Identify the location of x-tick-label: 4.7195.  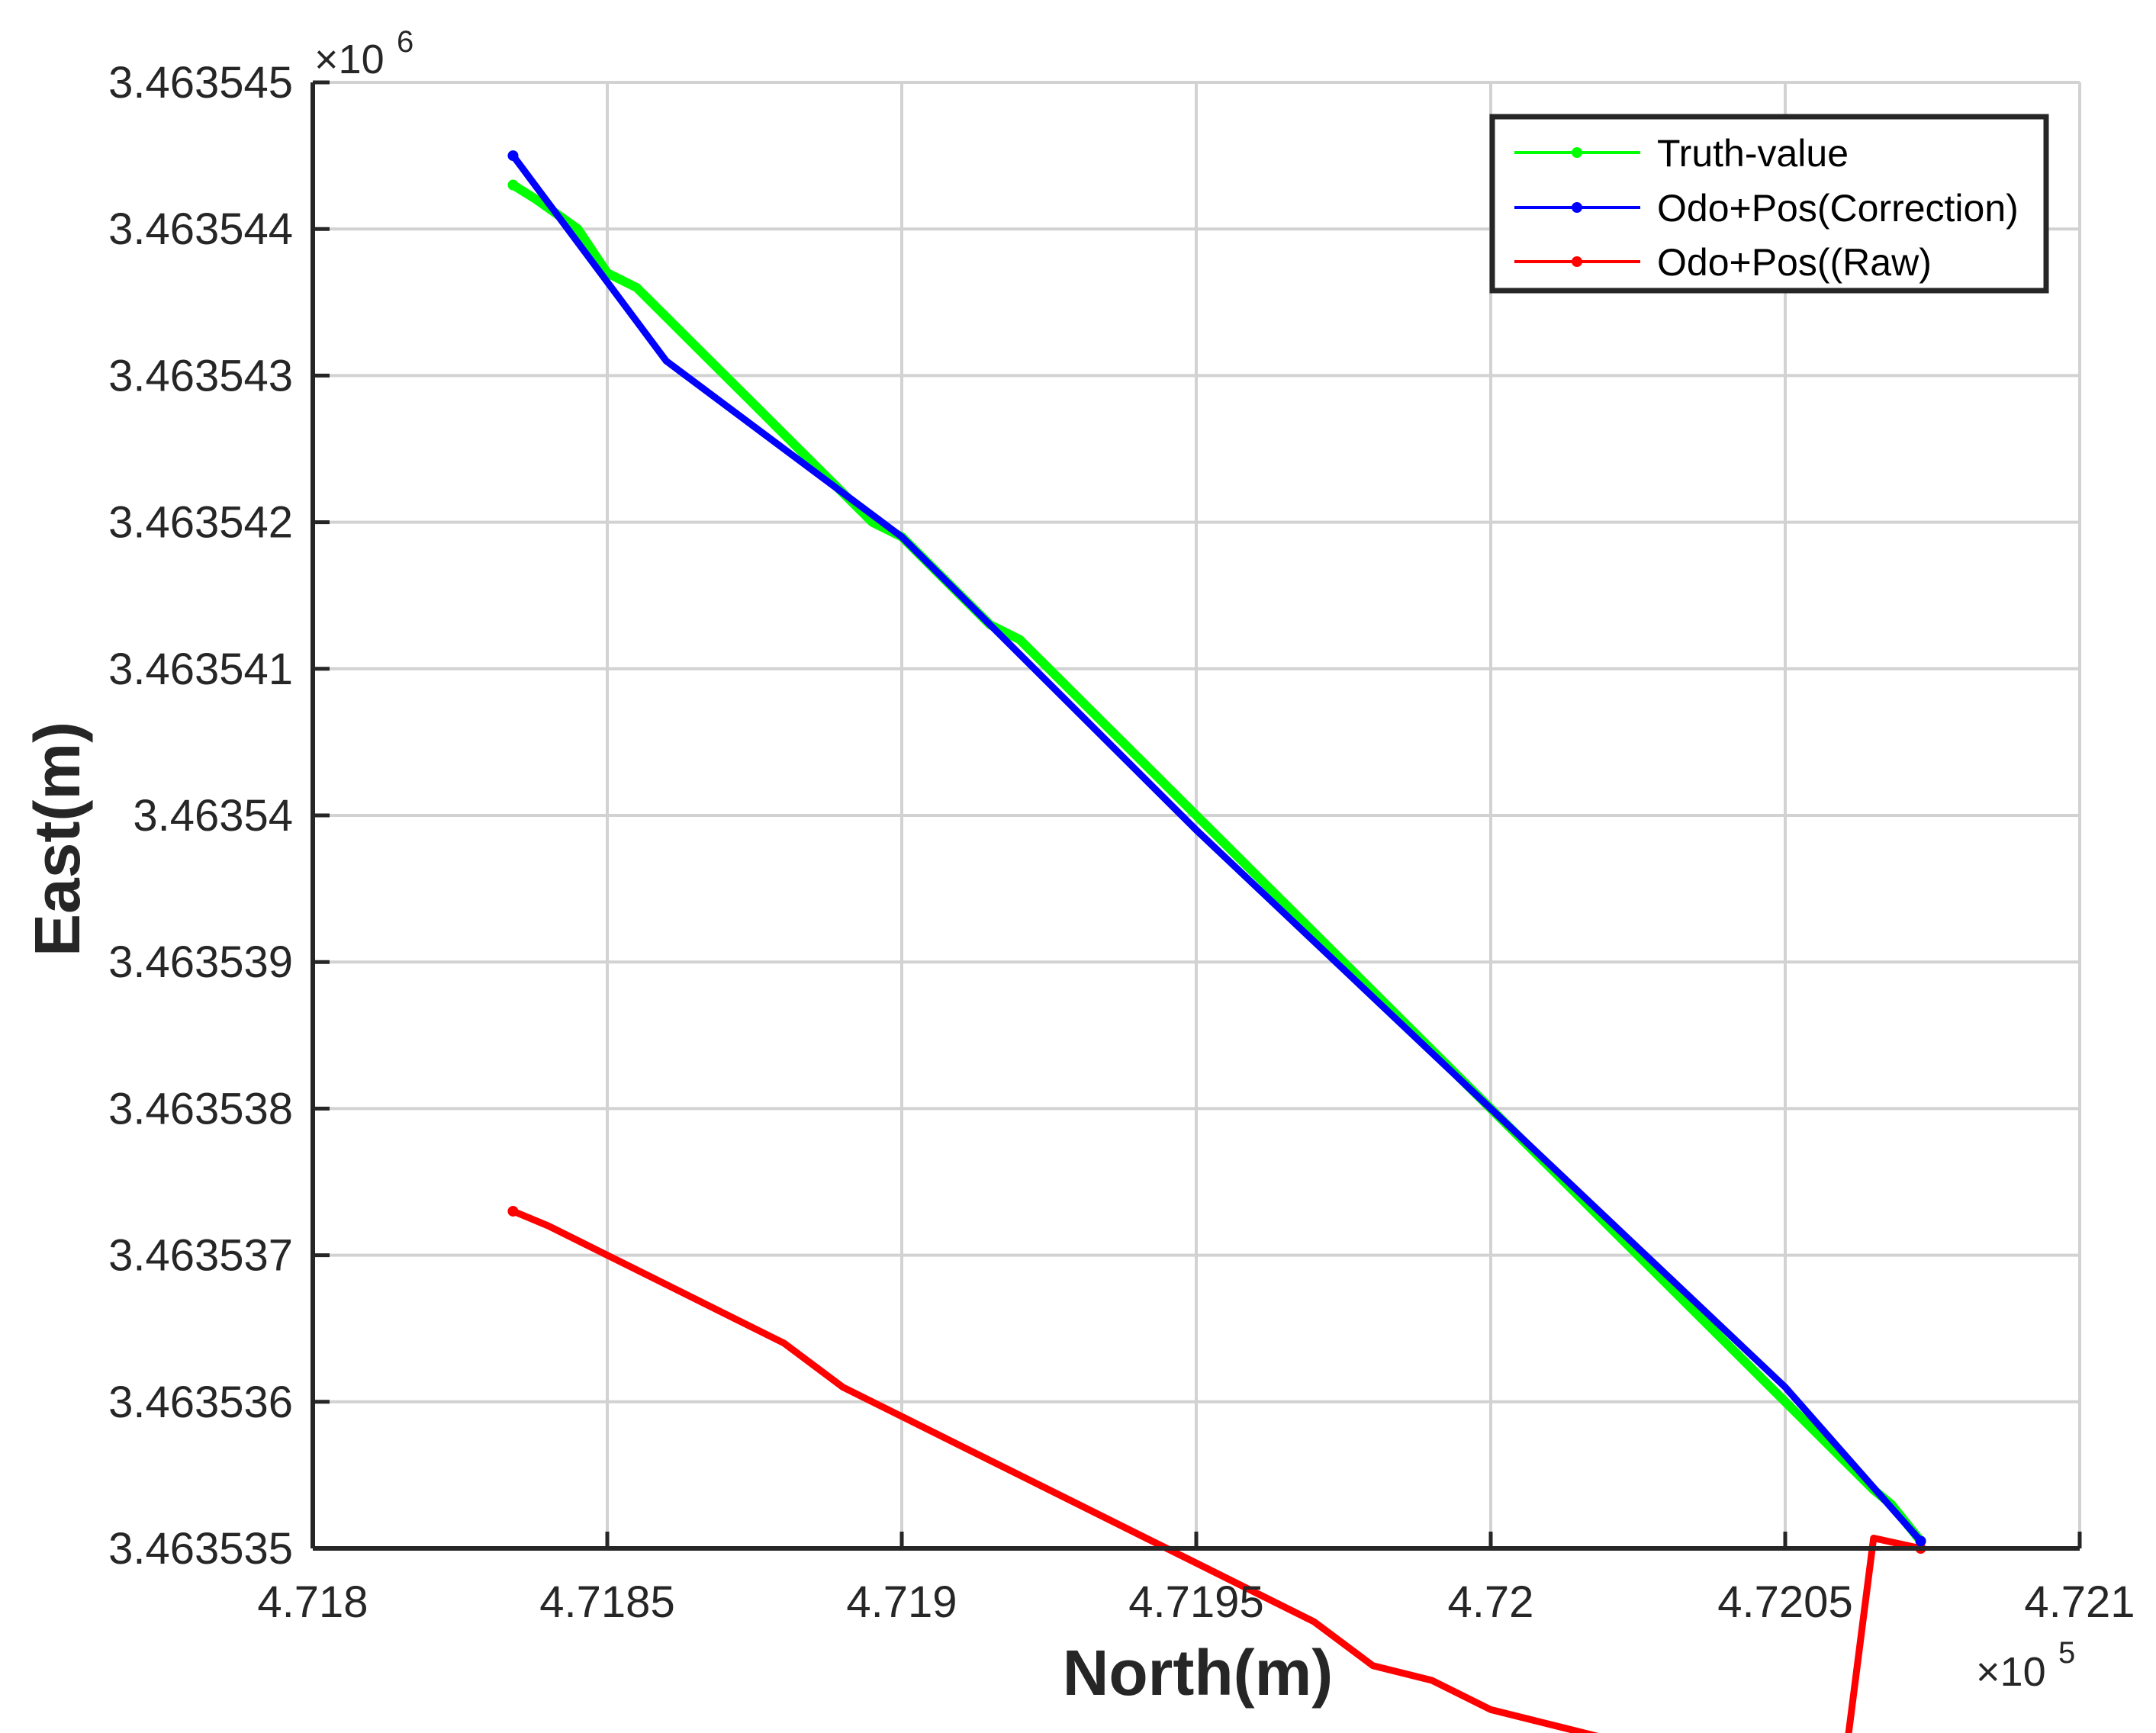
(1195, 1602).